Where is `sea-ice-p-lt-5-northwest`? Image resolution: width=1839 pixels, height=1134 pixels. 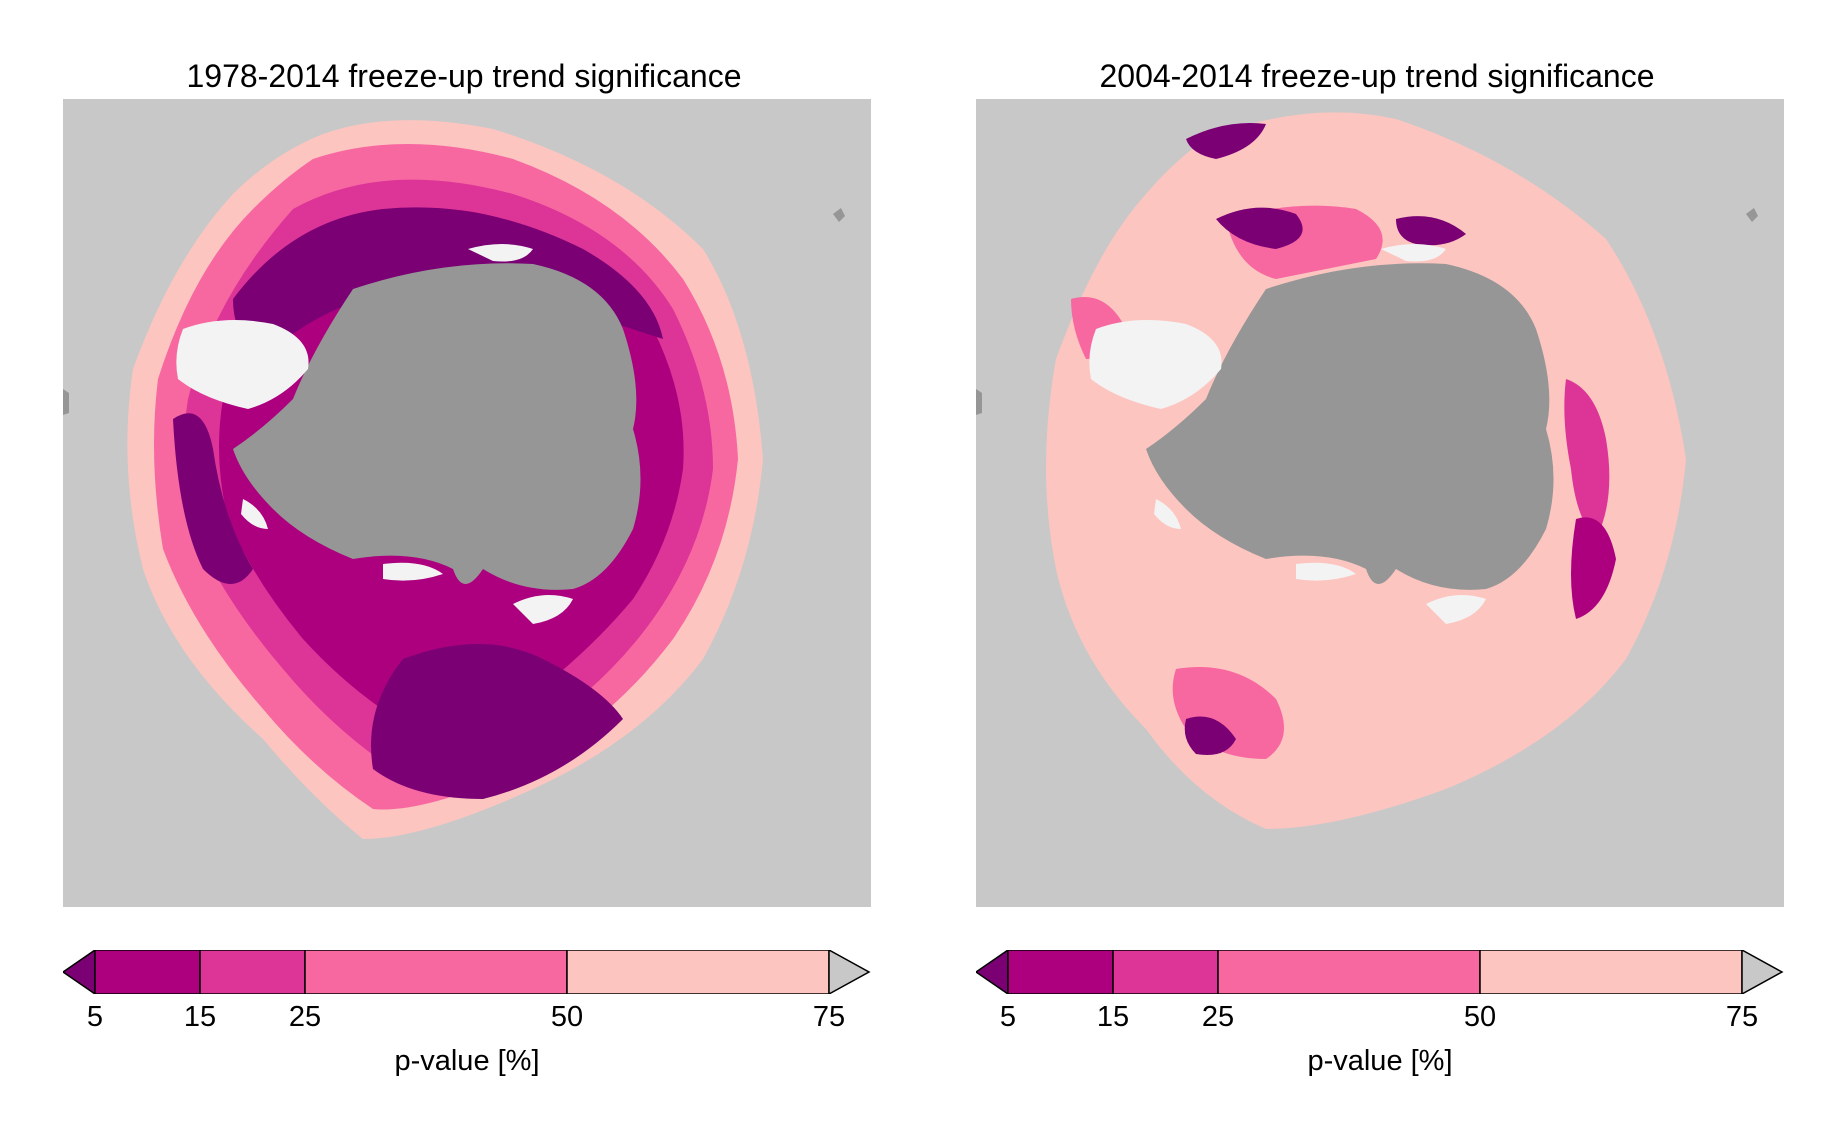
sea-ice-p-lt-5-northwest is located at coordinates (1226, 141).